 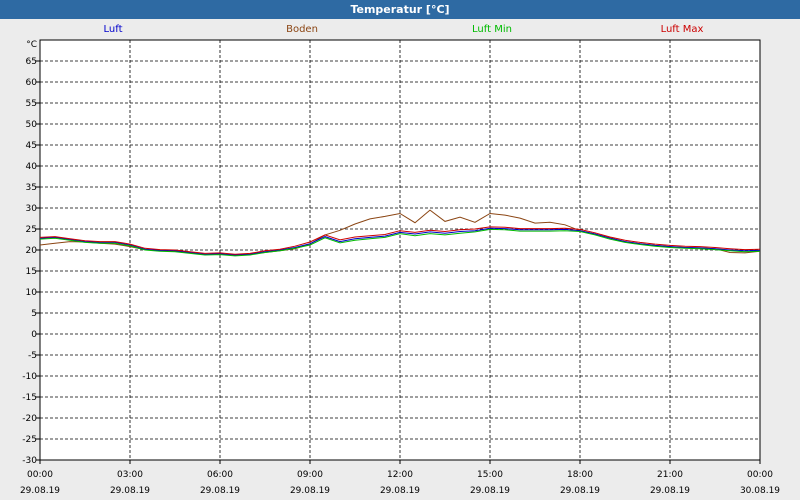 What do you see at coordinates (220, 475) in the screenshot?
I see `x-tick-time: 06:00` at bounding box center [220, 475].